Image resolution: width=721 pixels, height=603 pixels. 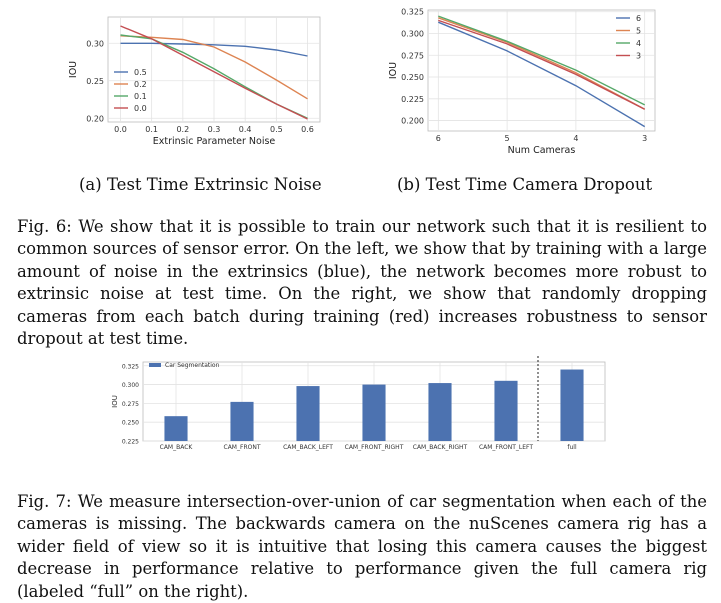 What do you see at coordinates (242, 421) in the screenshot?
I see `chart-c-bar-CAM_FRONT` at bounding box center [242, 421].